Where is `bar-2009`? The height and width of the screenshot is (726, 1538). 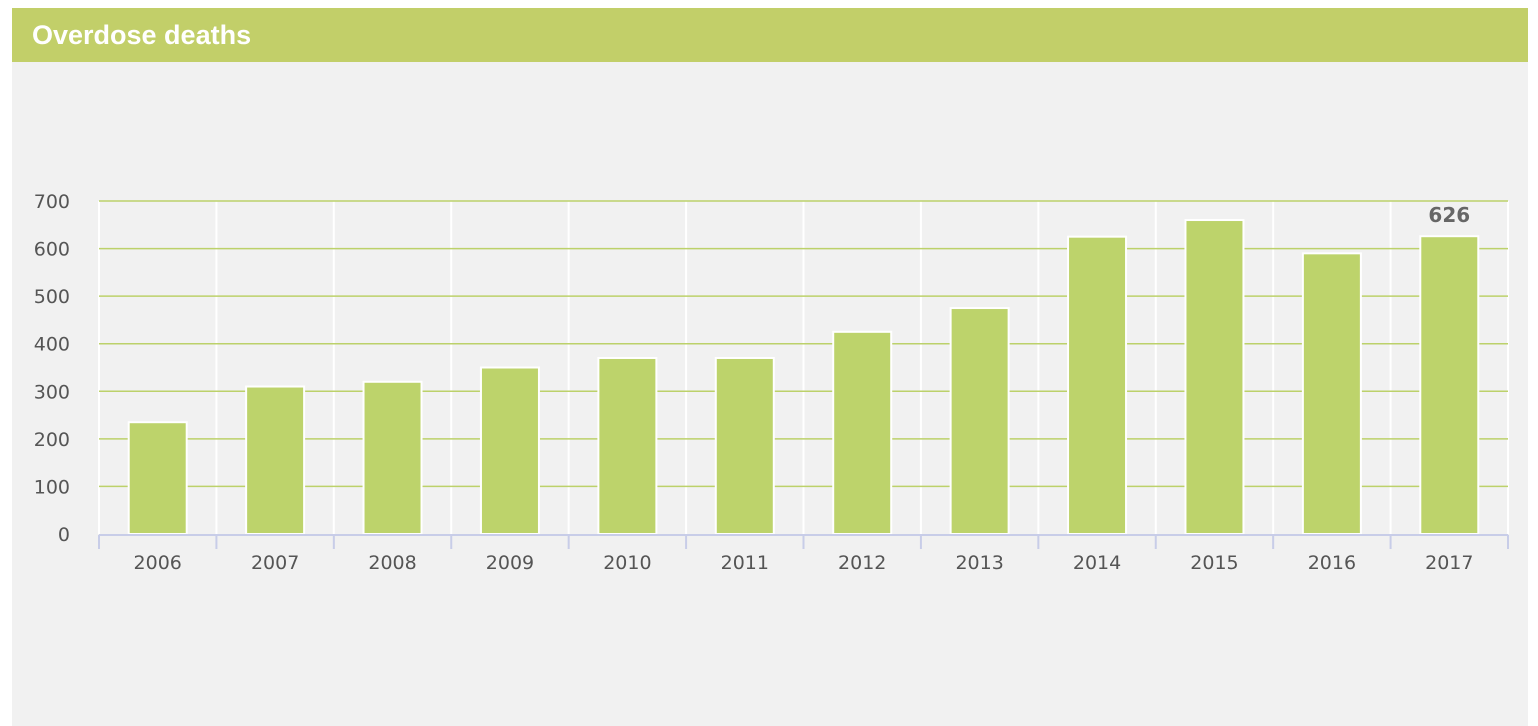
bar-2009 is located at coordinates (509, 450).